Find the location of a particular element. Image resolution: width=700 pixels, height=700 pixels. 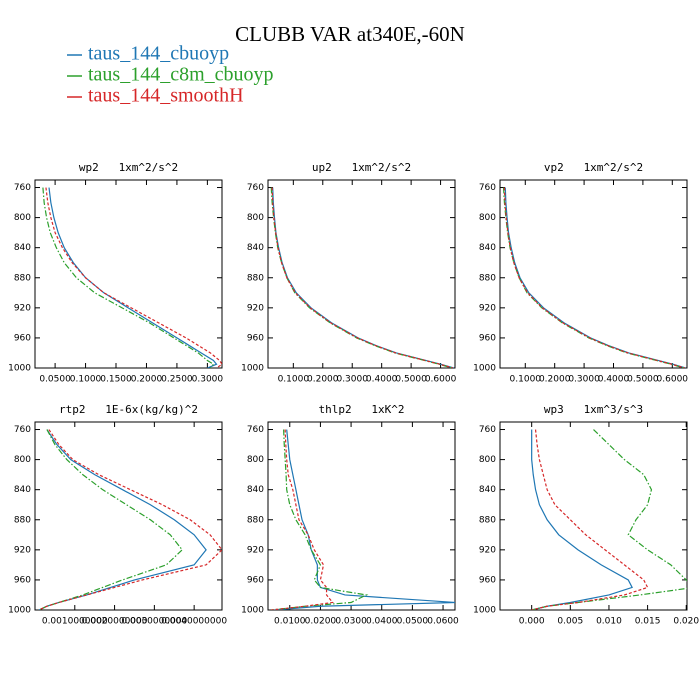

panel-title: vp2 1xm^2/s^2 is located at coordinates (593, 167).